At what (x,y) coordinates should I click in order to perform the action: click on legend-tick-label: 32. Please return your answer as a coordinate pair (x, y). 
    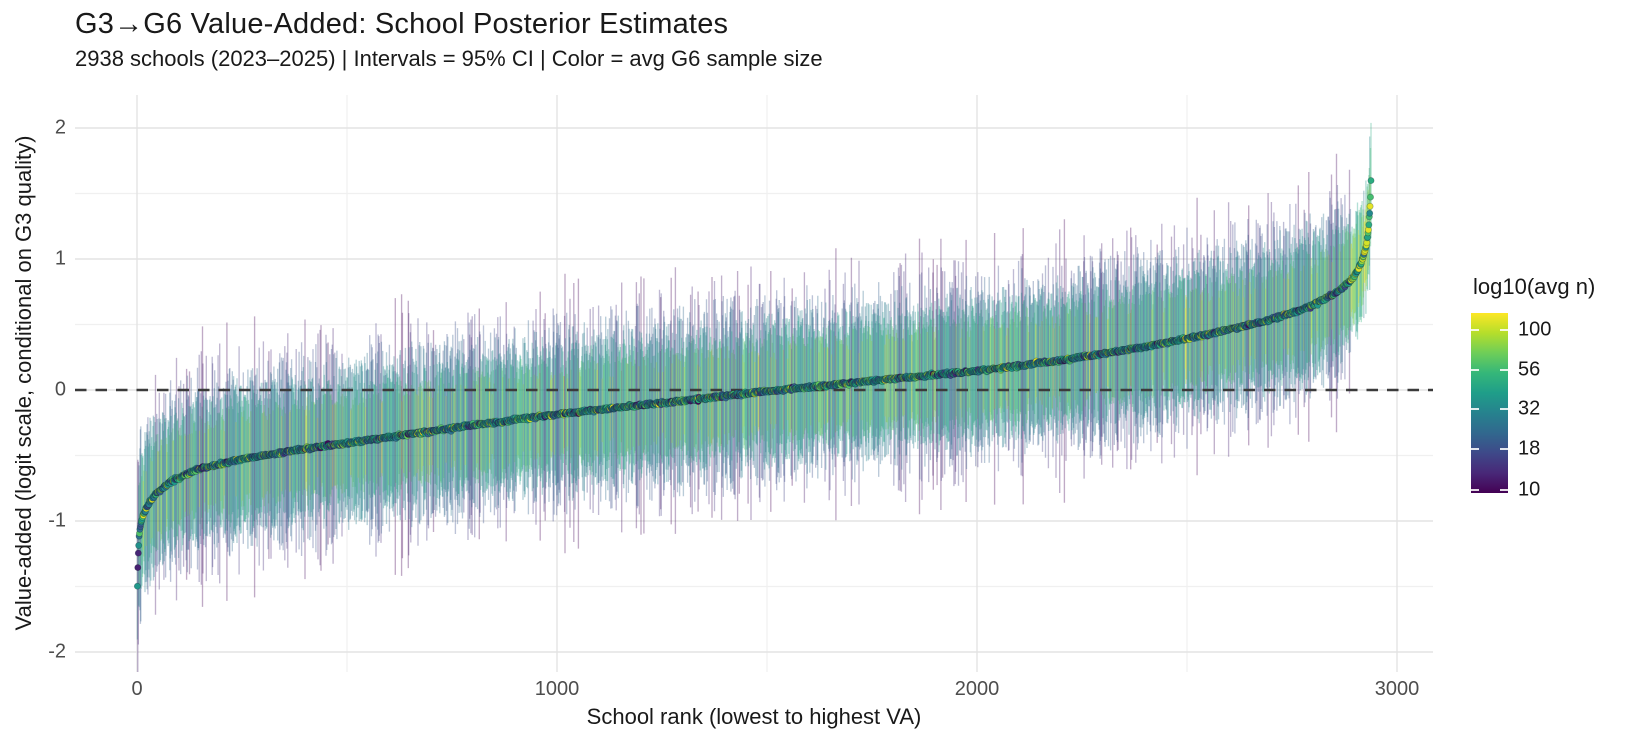
    Looking at the image, I should click on (1529, 408).